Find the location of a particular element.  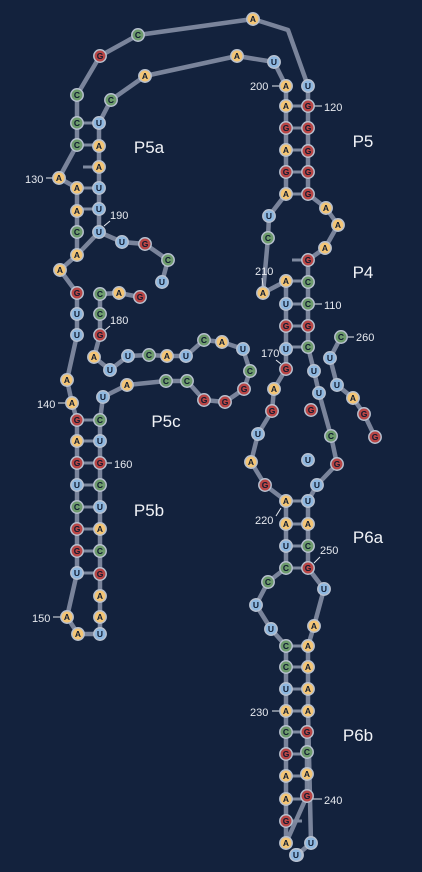

nt-left-32-letter: C is located at coordinates (100, 551).